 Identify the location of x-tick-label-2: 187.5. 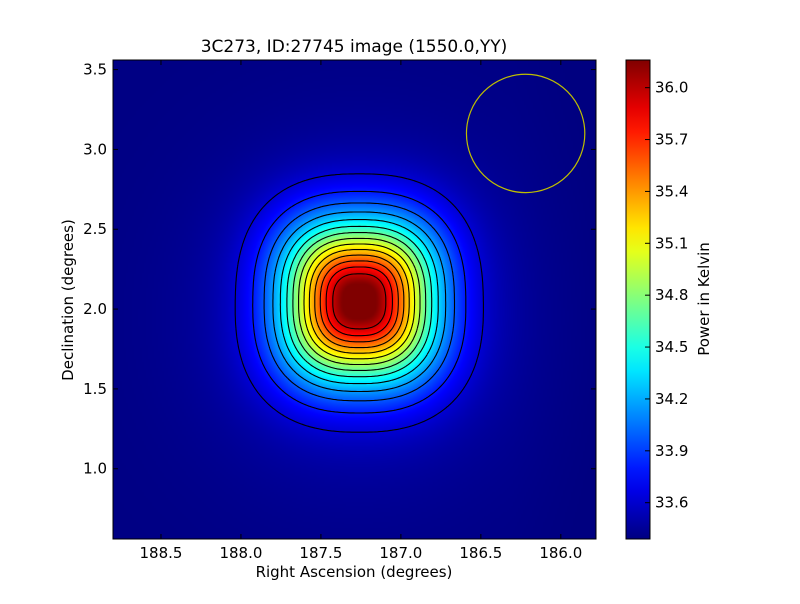
(320, 553).